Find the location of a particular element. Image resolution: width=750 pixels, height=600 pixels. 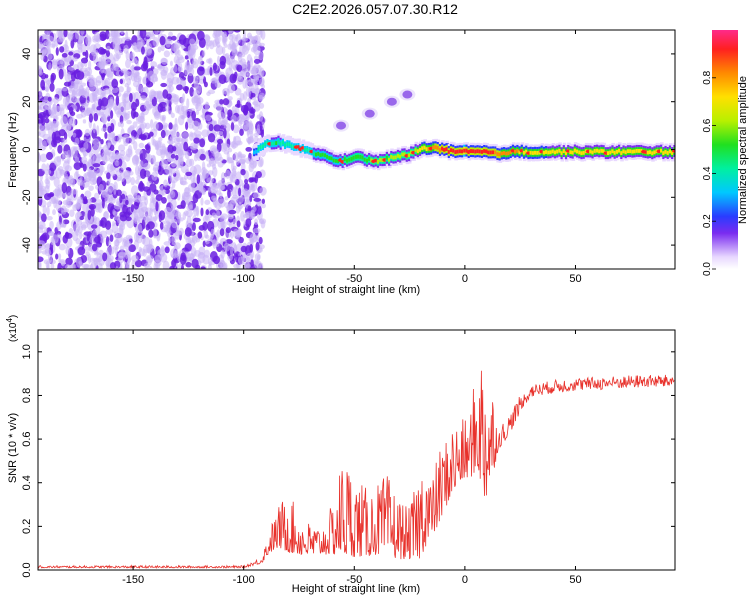

colorbar-ticks: 0.0 0.2 0.4 0.6 0.8 is located at coordinates (709, 173).